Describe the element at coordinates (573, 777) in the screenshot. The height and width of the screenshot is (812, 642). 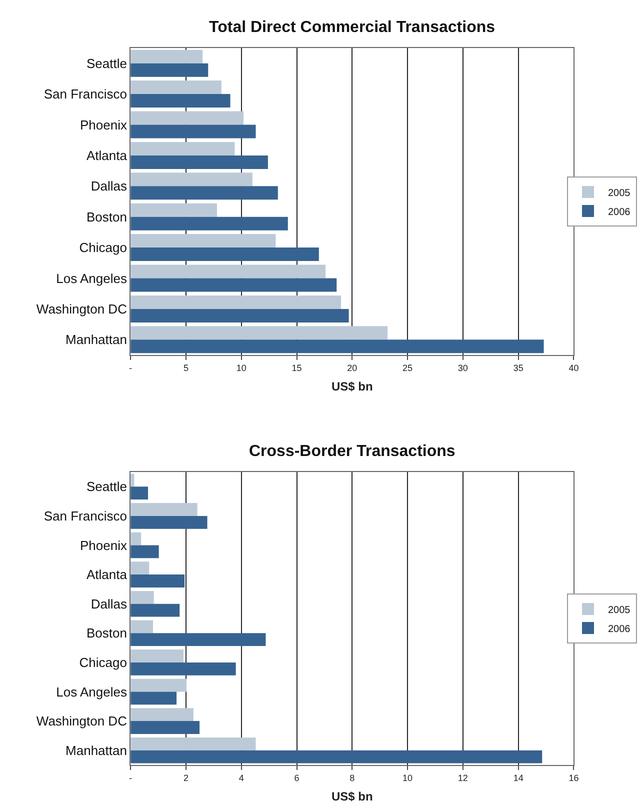
I see `x-tick-label: 16` at that location.